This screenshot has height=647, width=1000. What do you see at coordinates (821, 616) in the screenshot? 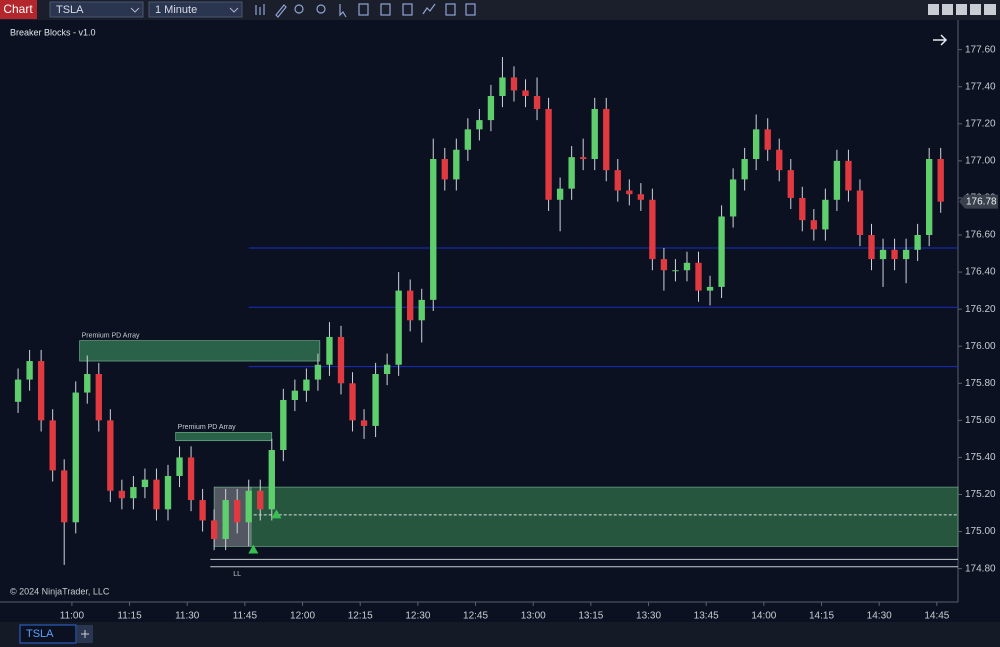
I see `x-tick-label: 14:15` at bounding box center [821, 616].